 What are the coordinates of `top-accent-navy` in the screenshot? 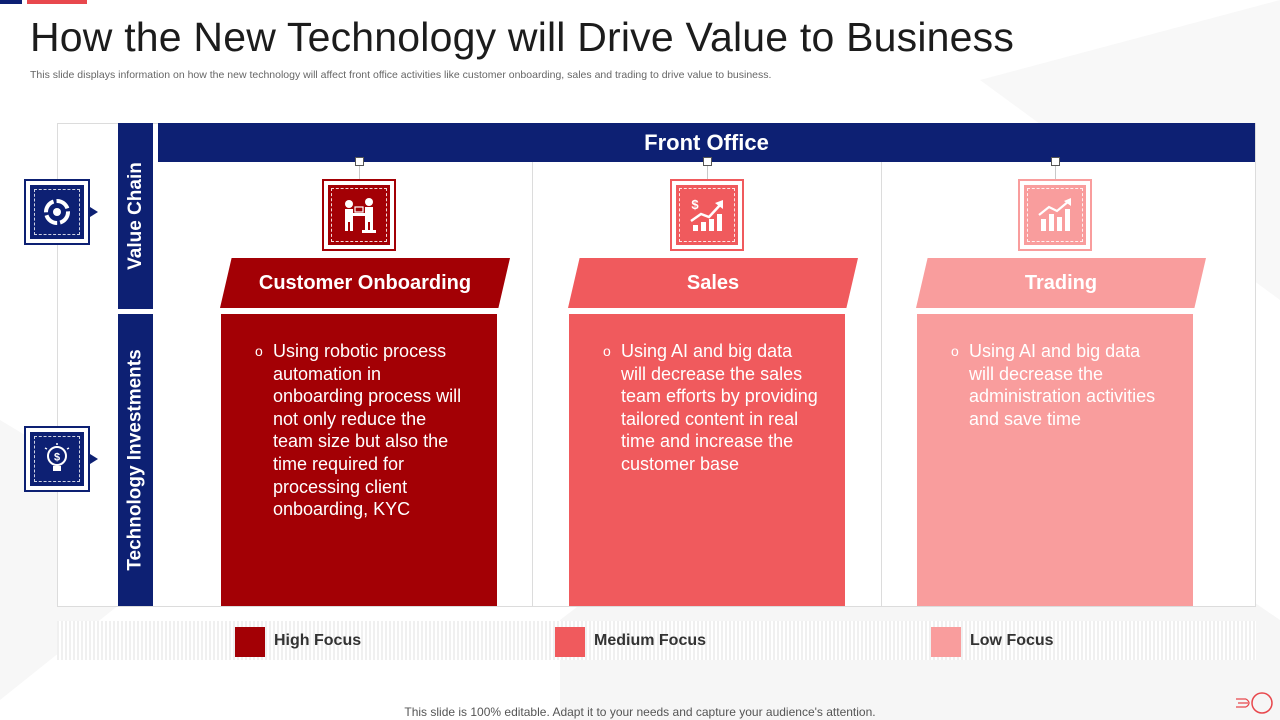 It's located at (11, 2).